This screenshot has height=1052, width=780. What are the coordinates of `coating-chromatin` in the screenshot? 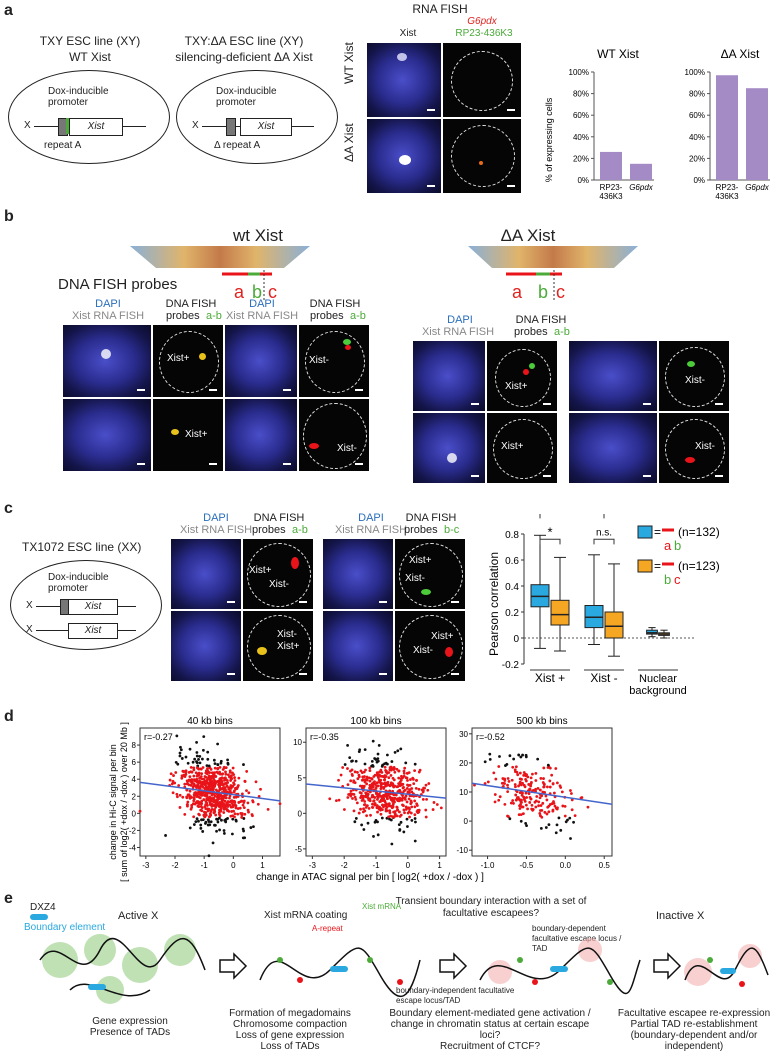 It's located at (340, 972).